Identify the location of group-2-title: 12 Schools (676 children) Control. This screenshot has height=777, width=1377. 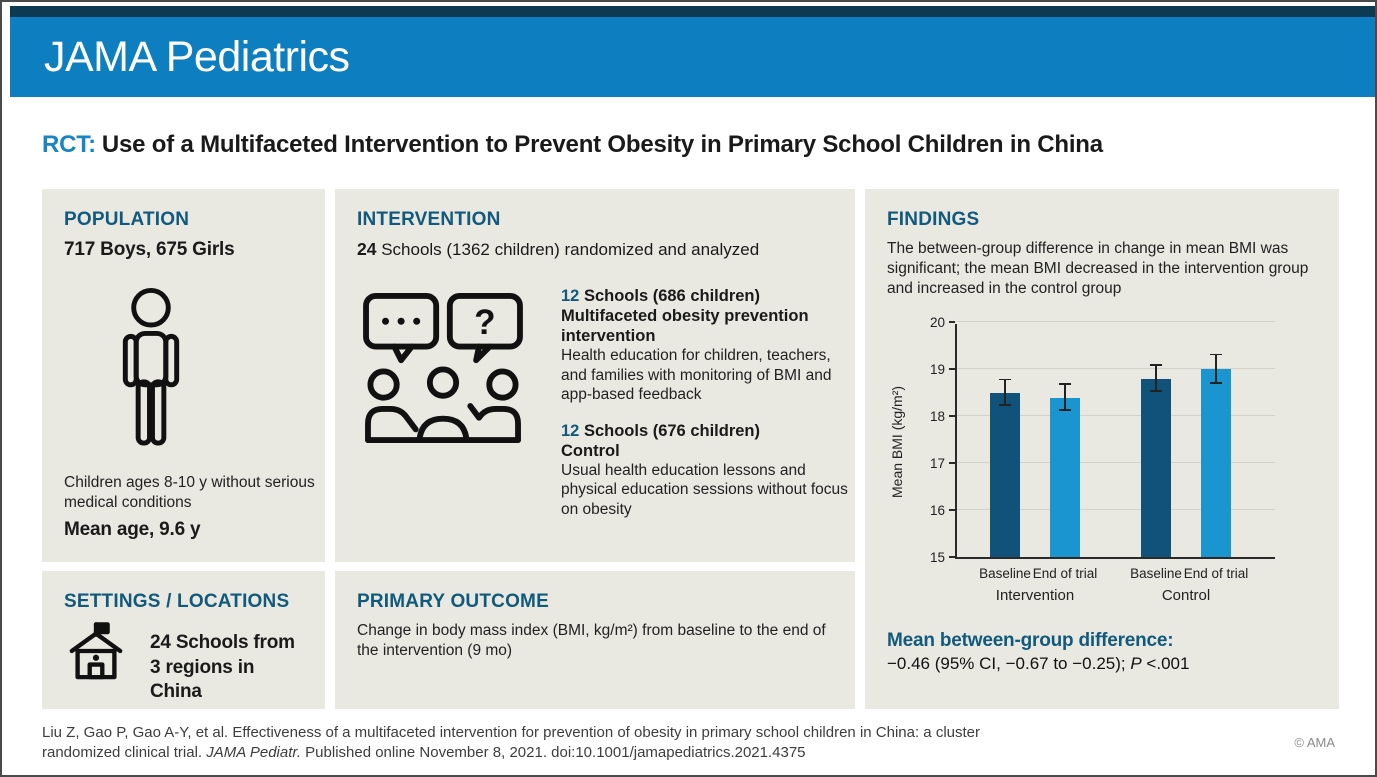
(708, 441).